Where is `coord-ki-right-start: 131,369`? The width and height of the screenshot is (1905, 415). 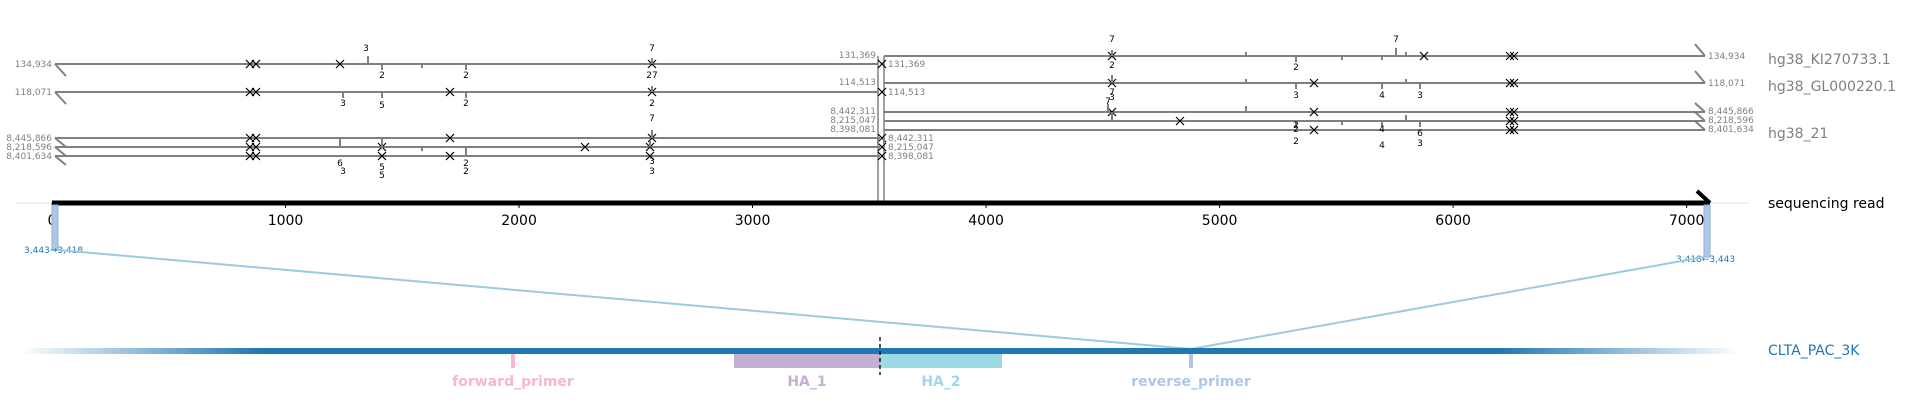 coord-ki-right-start: 131,369 is located at coordinates (906, 65).